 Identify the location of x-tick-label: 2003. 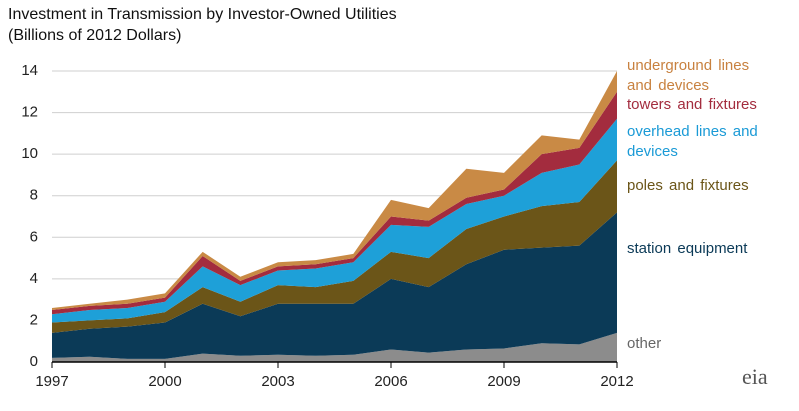
(277, 381).